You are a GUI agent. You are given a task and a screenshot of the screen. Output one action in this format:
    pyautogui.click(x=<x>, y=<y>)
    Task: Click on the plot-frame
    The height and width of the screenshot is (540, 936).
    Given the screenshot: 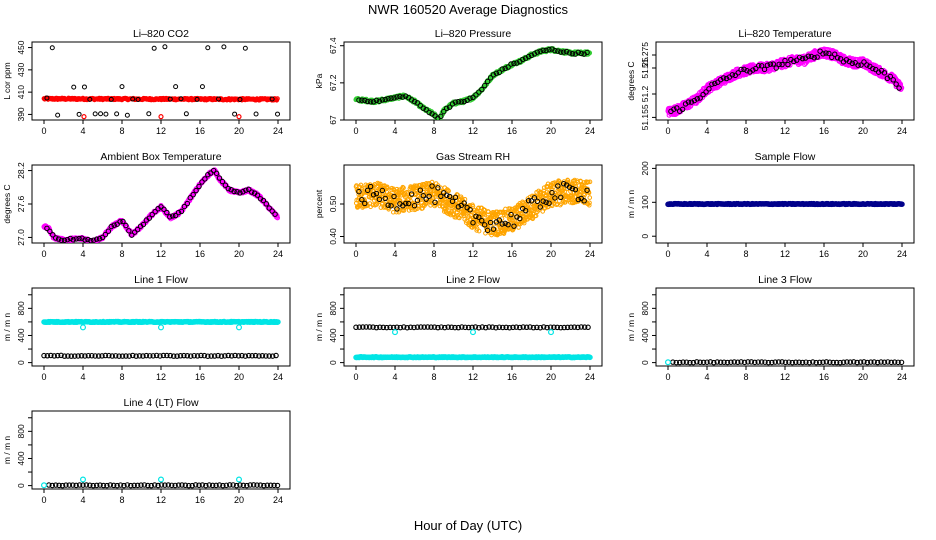 What is the action you would take?
    pyautogui.click(x=161, y=81)
    